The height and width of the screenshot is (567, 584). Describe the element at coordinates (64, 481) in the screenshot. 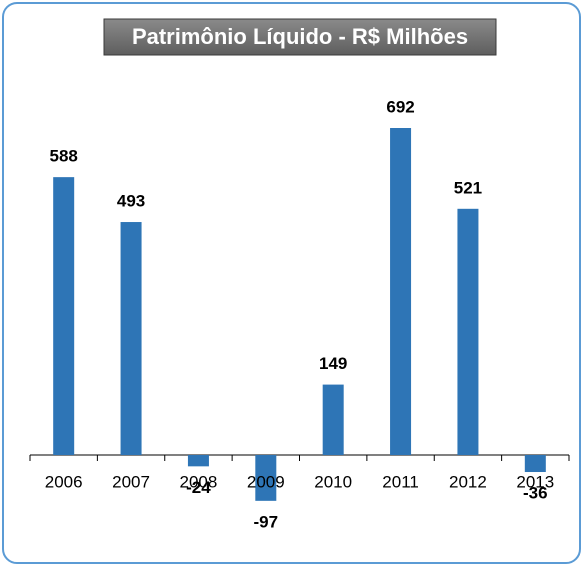

I see `x-tick-label: 2006` at that location.